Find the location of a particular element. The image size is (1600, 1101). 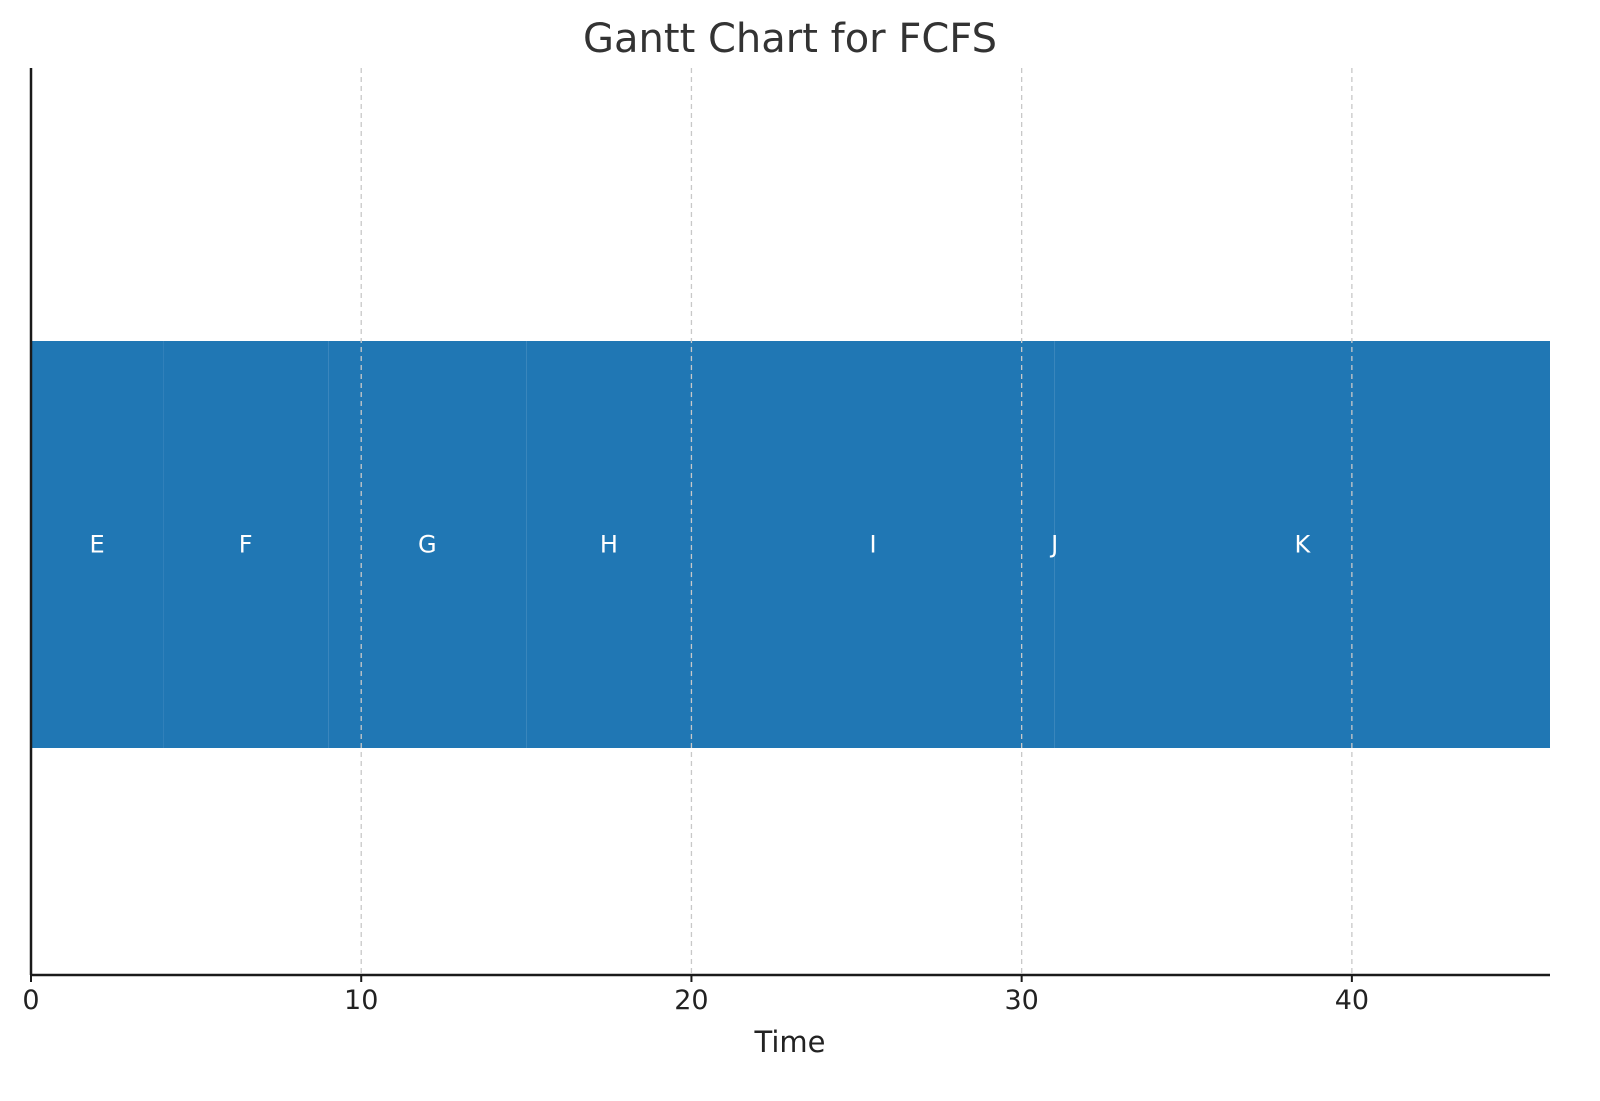

task-label-k: K is located at coordinates (1302, 545).